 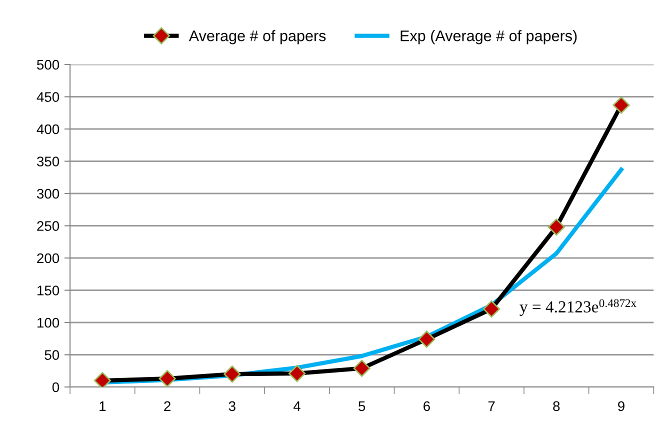 I want to click on y-tick-label: 400, so click(x=48, y=129).